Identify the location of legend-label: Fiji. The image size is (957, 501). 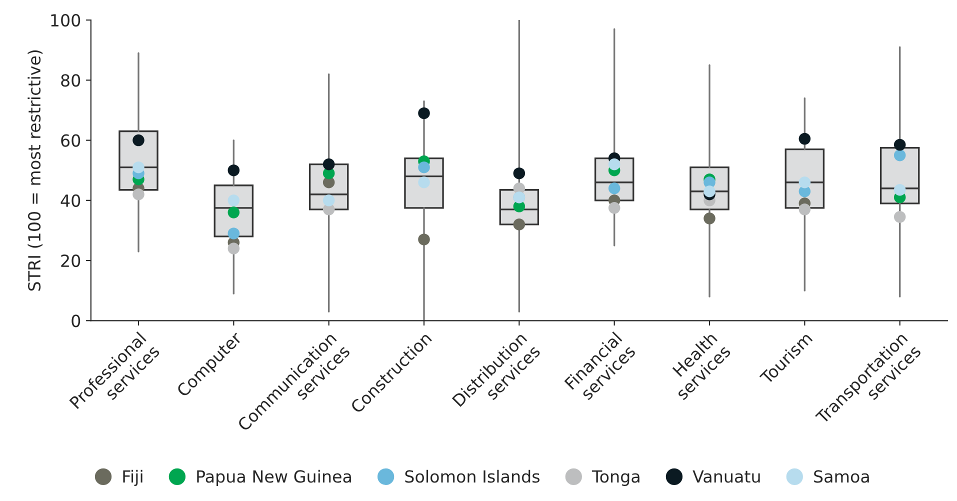
(132, 478).